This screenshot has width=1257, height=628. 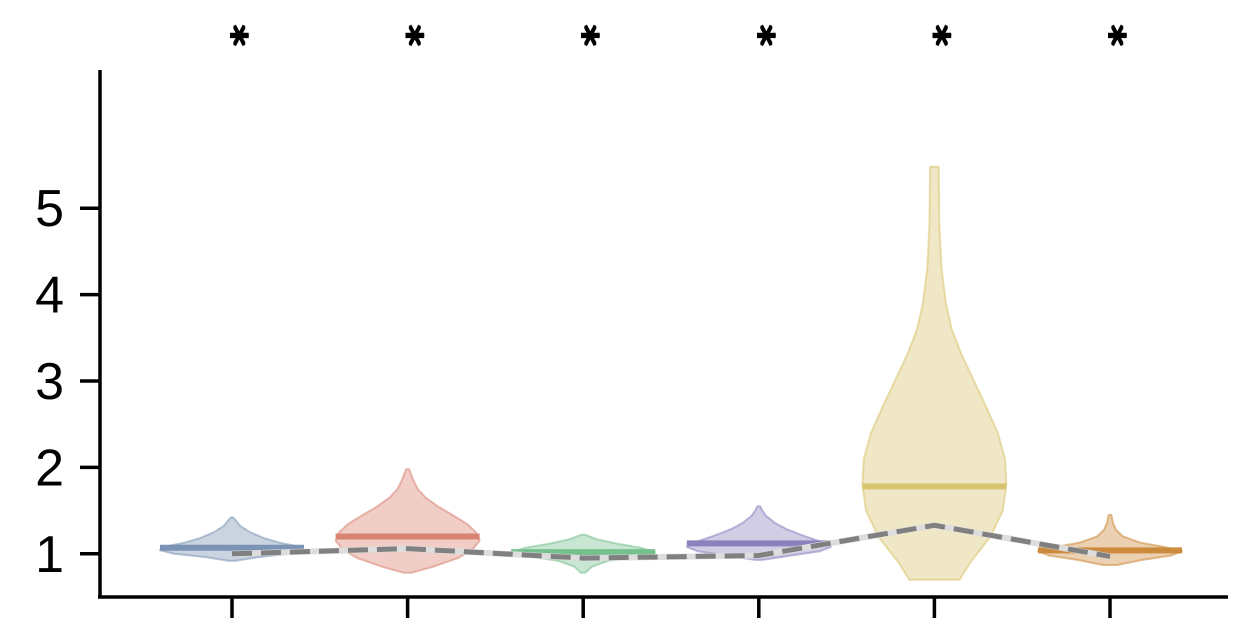 I want to click on y-tick-label-4: 4, so click(x=49, y=296).